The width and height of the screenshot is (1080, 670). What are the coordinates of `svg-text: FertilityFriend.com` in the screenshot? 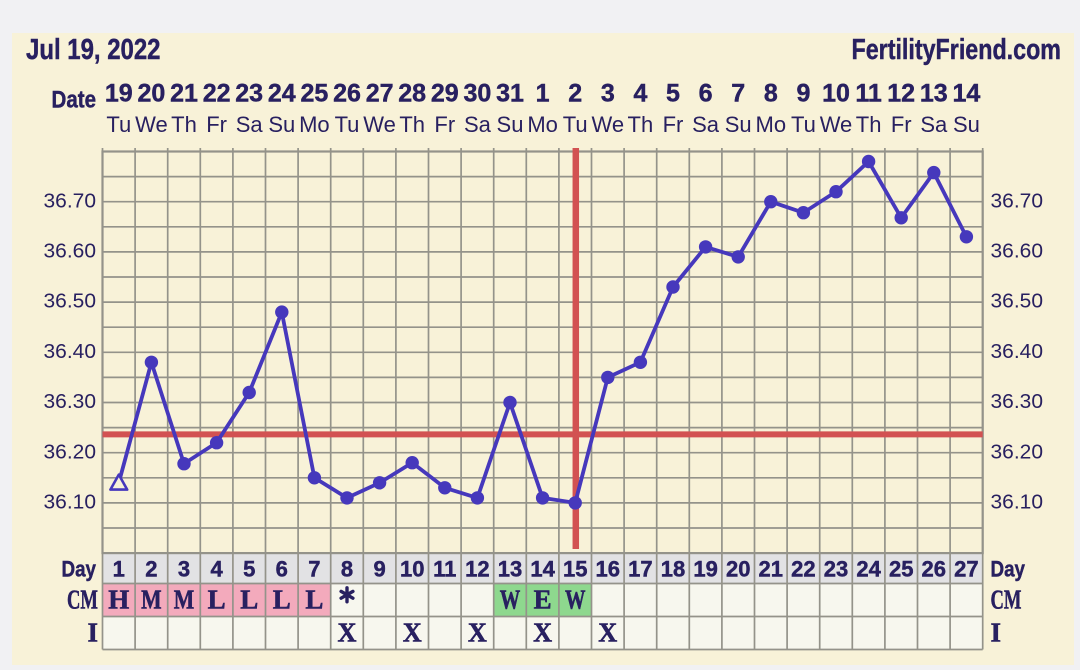 It's located at (957, 50).